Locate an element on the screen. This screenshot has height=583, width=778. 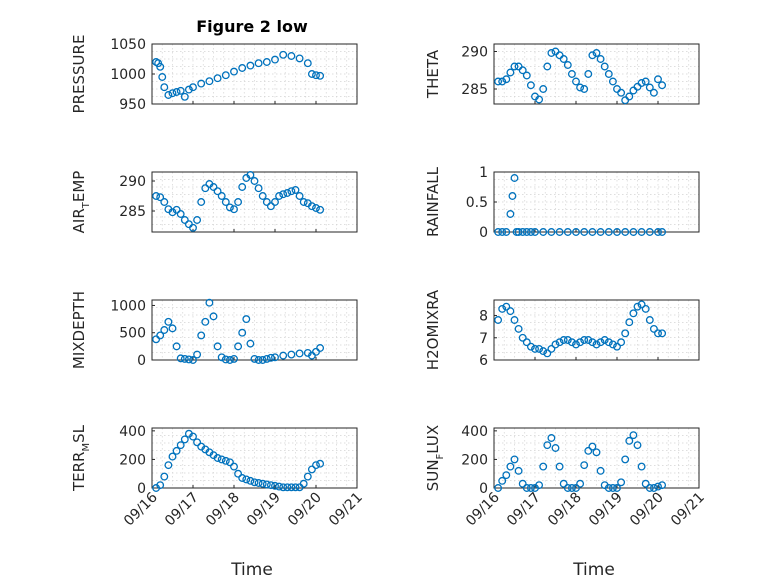
x-tick-label: 09/18 is located at coordinates (565, 510).